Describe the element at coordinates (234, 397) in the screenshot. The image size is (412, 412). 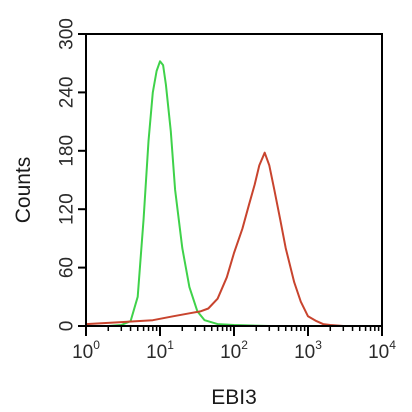
I see `x-axis-title: EBI3` at that location.